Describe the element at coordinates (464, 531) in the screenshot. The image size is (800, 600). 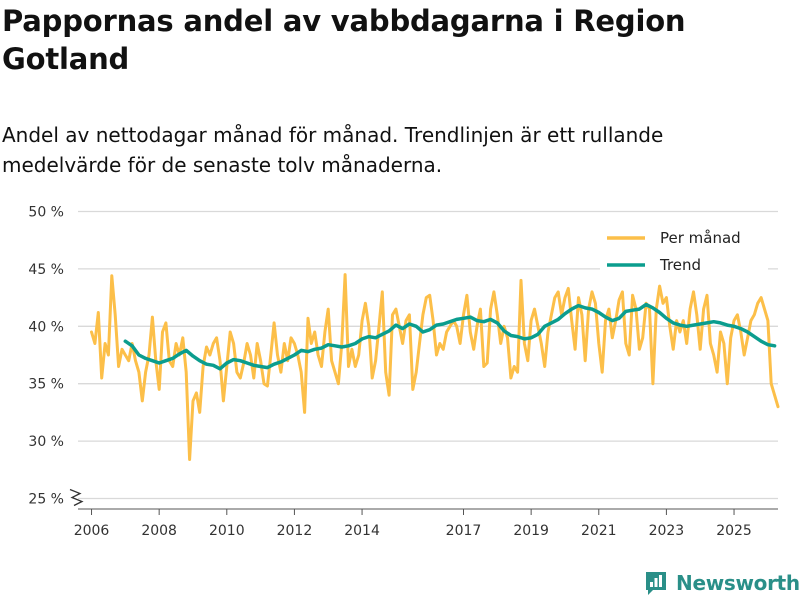
I see `x-tick-label: 2017` at that location.